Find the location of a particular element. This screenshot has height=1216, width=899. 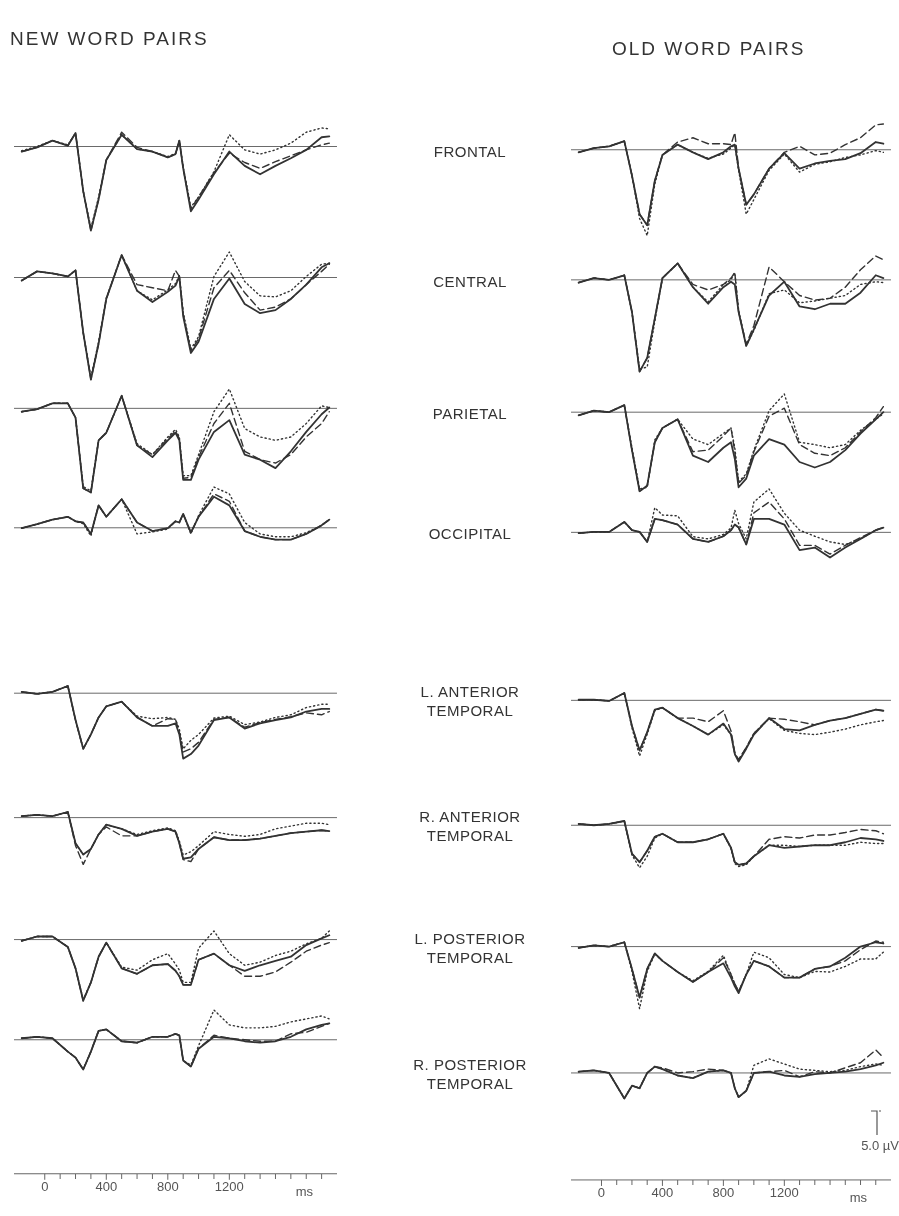

text: PARIETAL is located at coordinates (470, 413).